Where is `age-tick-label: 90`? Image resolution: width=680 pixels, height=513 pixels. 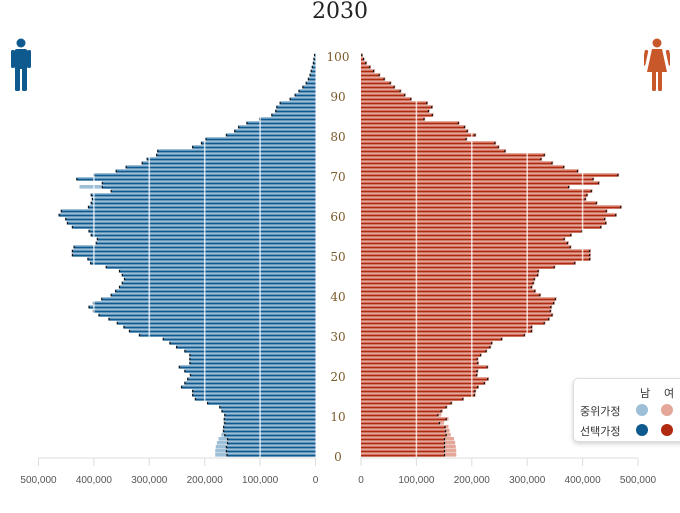
age-tick-label: 90 is located at coordinates (337, 97).